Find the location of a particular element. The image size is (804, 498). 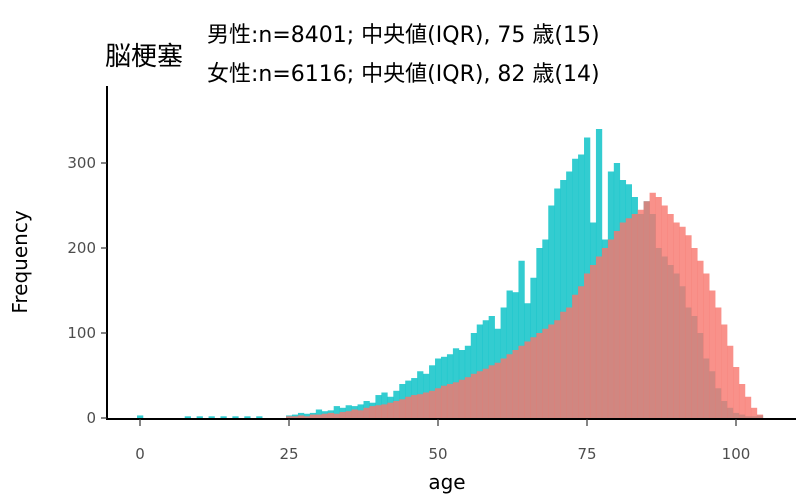

x-tick-label-50: 50 is located at coordinates (437, 454).